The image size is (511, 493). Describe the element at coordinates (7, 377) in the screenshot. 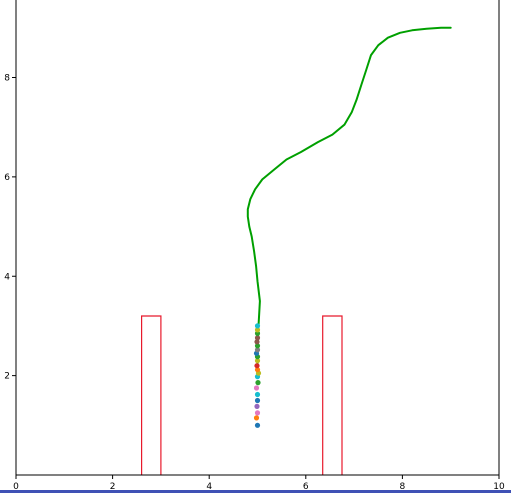

I see `y-tick-label-2: 2` at that location.